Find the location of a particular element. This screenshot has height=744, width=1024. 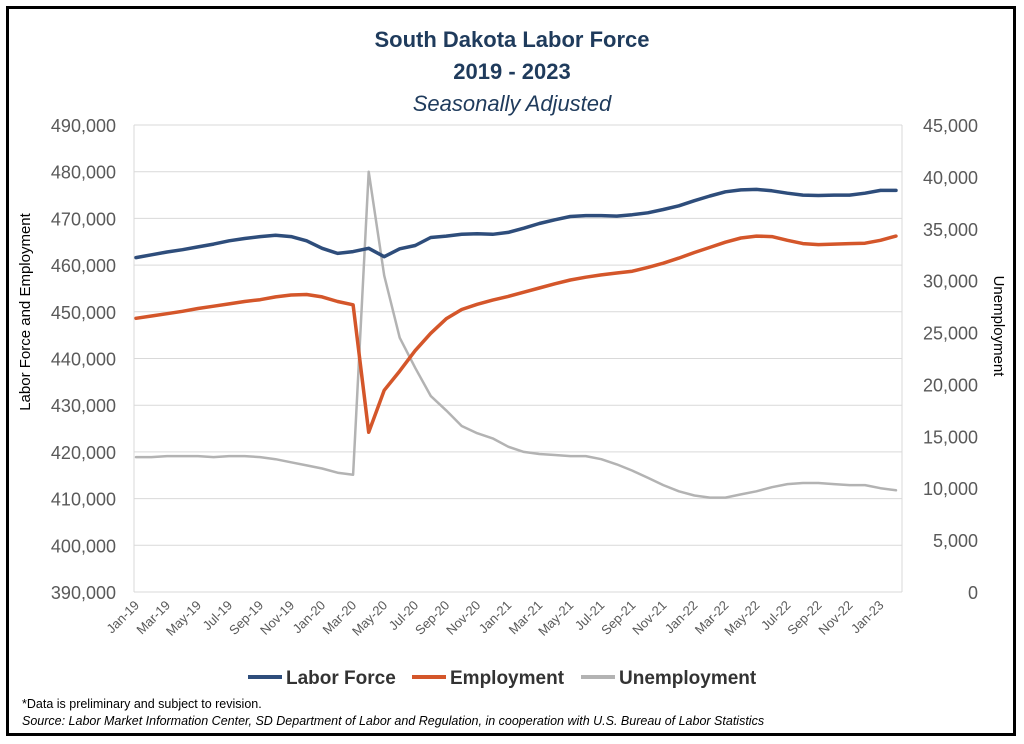

chart-subtitle-years: 2019 - 2023 is located at coordinates (512, 71).